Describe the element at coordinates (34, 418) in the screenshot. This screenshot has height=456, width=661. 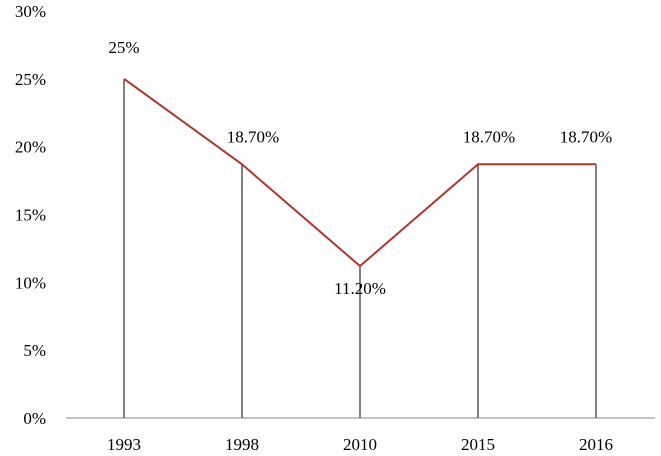
I see `y-tick-label: 0%` at that location.